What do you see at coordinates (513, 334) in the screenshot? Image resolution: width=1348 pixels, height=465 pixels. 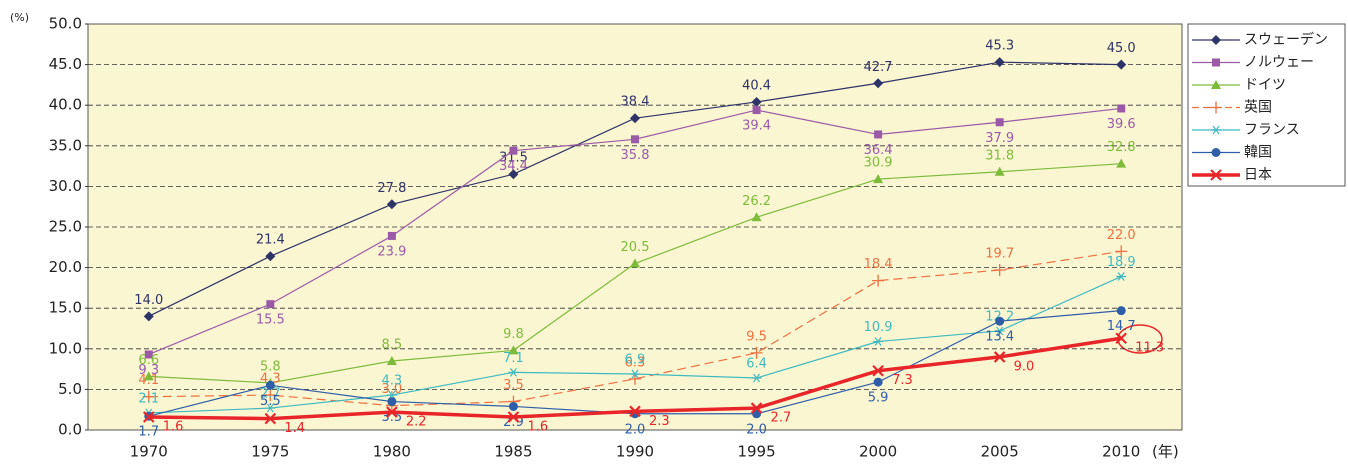 I see `data-label: 9.8` at bounding box center [513, 334].